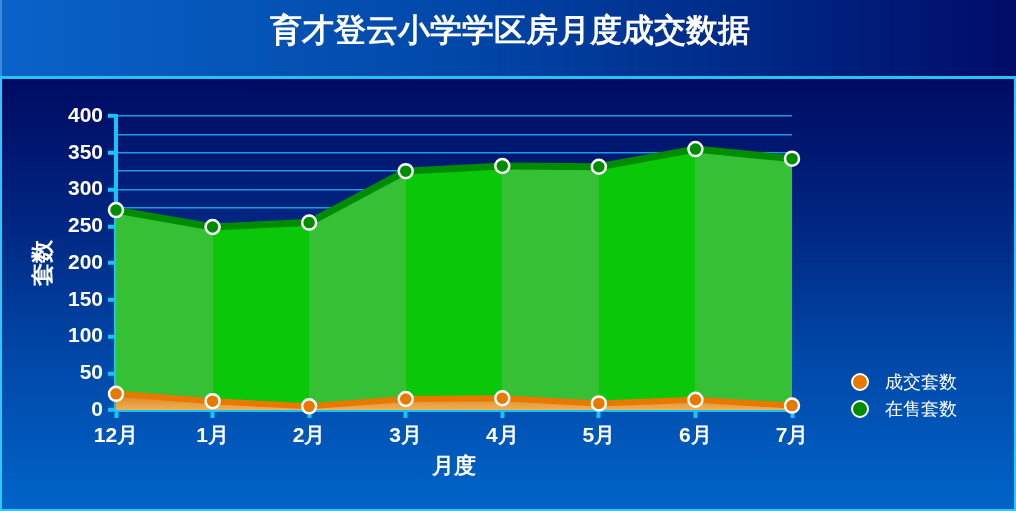 The image size is (1016, 511). I want to click on x-tick-label: 7月, so click(792, 435).